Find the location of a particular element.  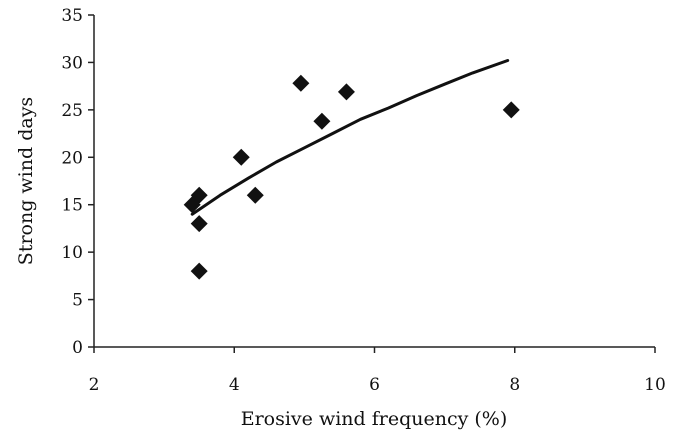

x-tick-label: 10 is located at coordinates (655, 385).